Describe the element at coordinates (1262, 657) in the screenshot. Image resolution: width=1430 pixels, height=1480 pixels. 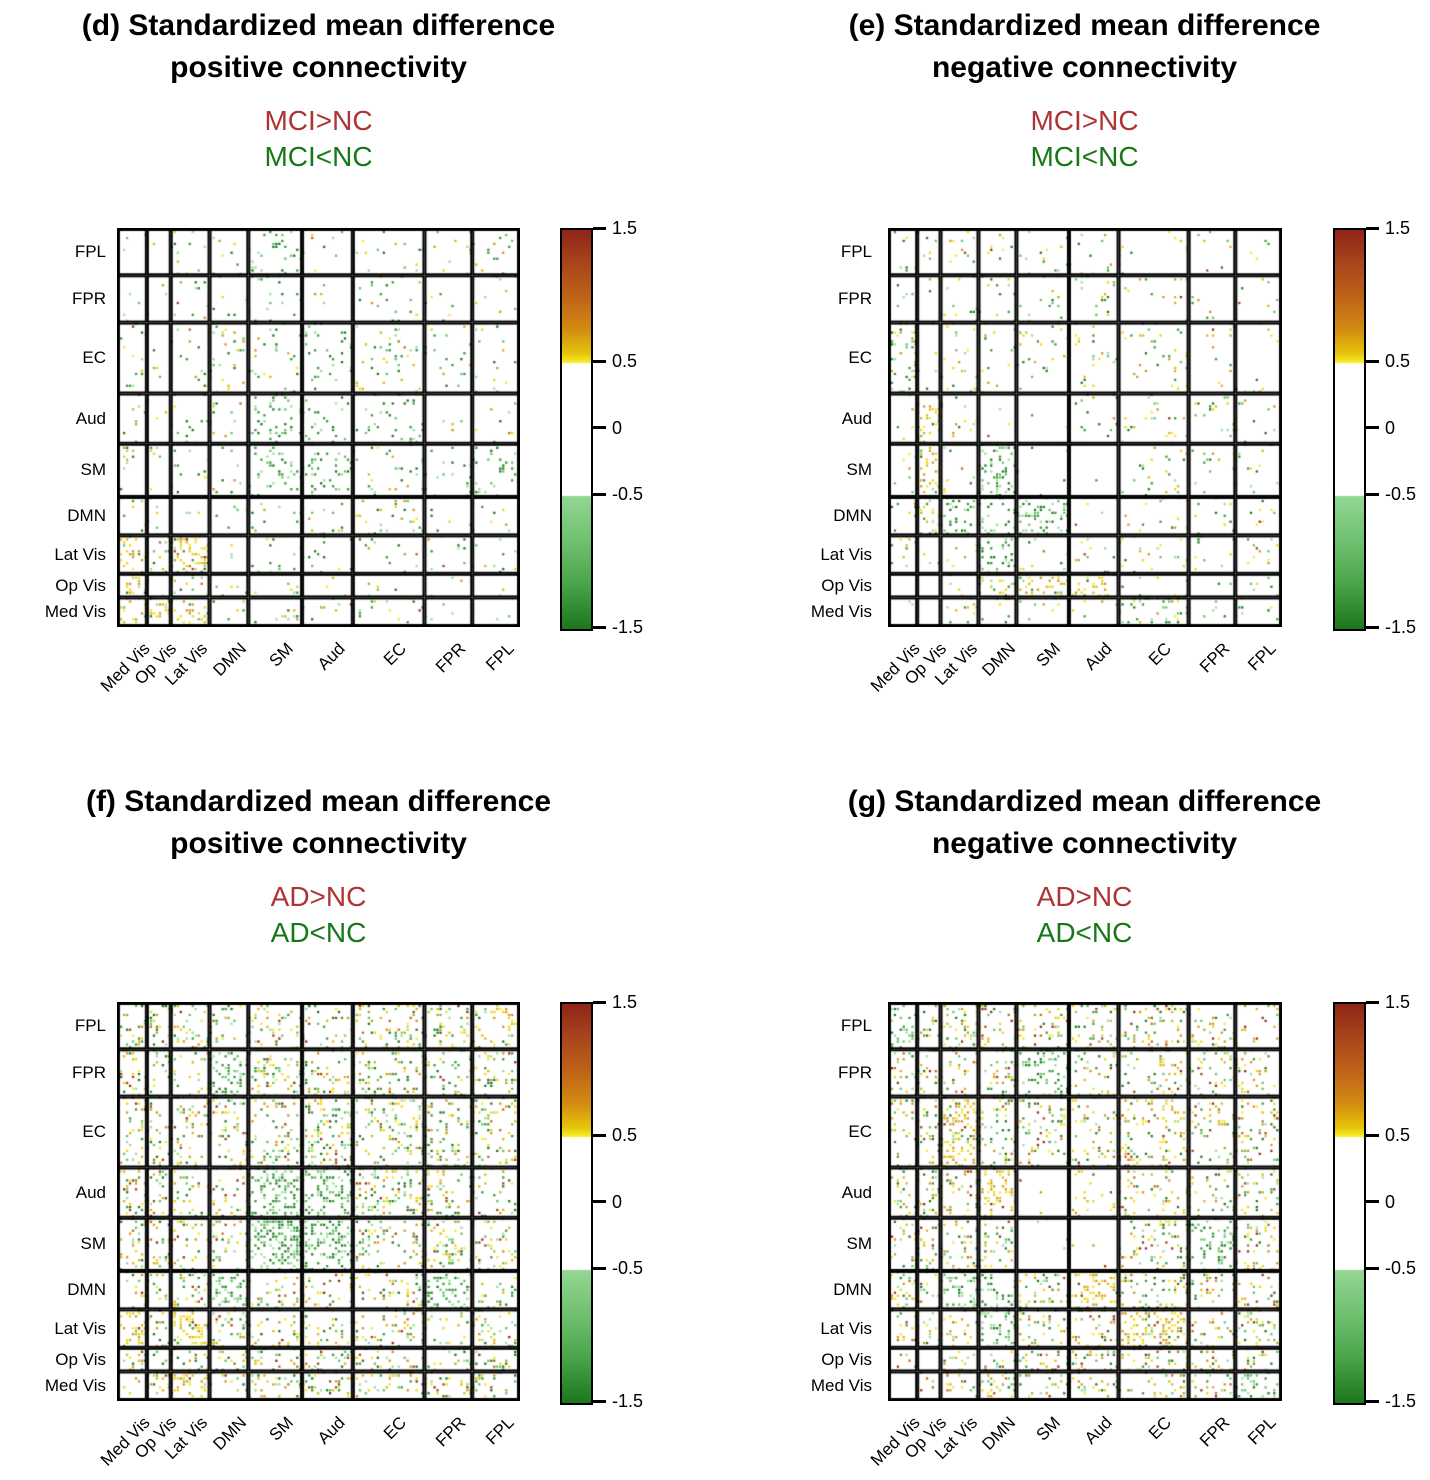
I see `col-label-e-fpl: FPL` at that location.